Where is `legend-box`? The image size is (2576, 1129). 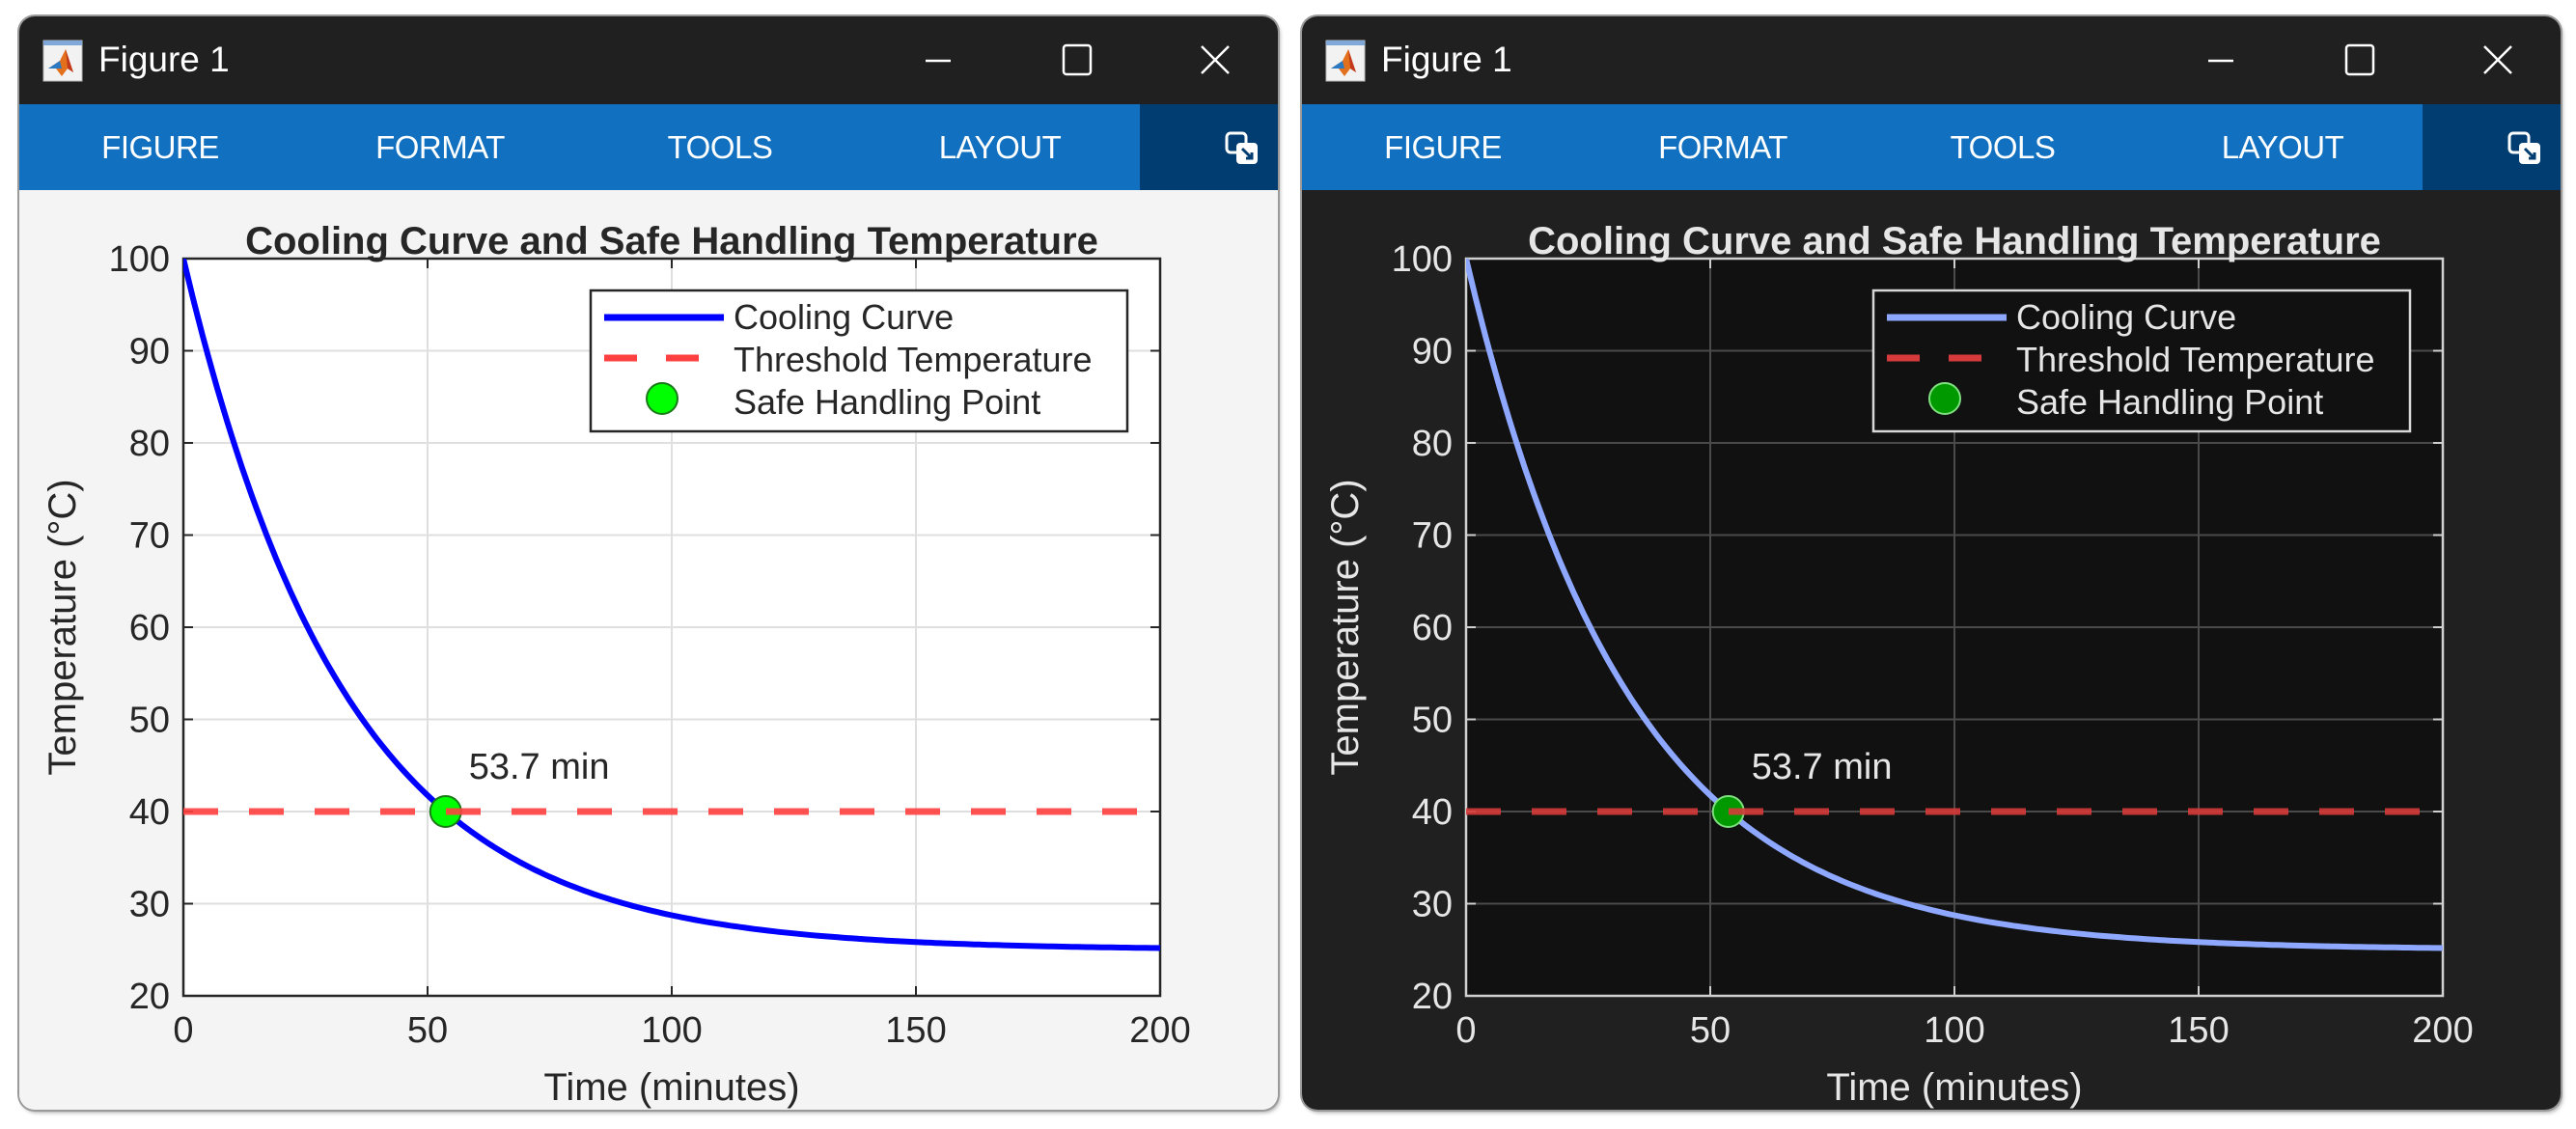 legend-box is located at coordinates (2141, 361).